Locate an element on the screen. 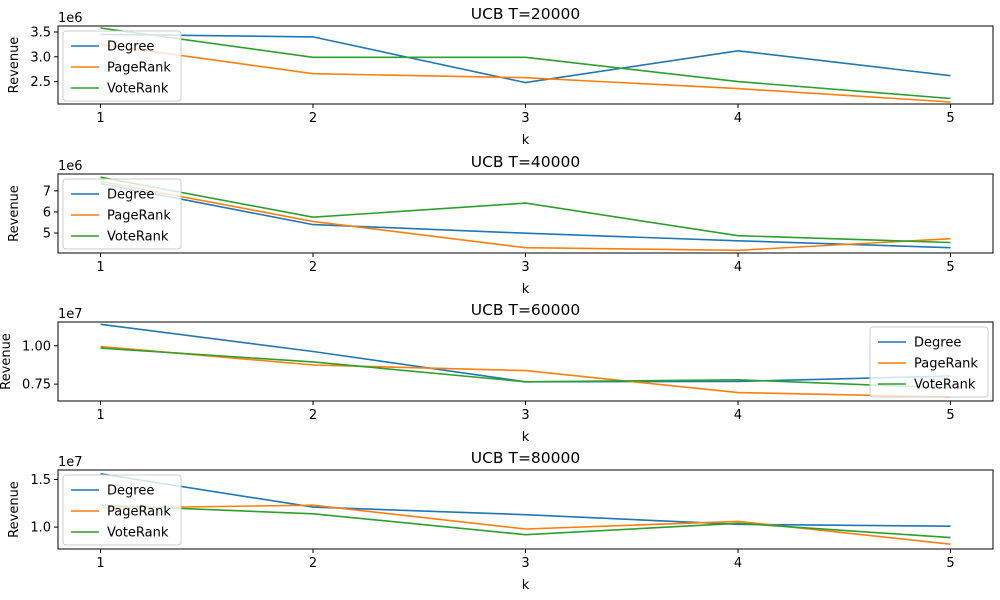 Image resolution: width=1000 pixels, height=600 pixels. subplot-title: UCB T=80000 is located at coordinates (526, 458).